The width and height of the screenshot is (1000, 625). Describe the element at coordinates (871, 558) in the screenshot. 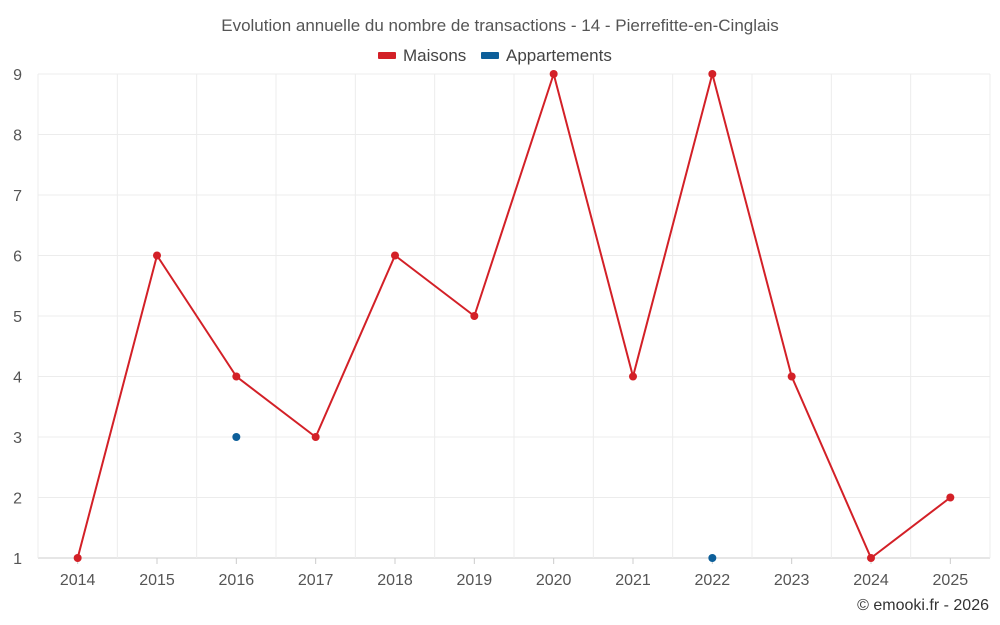

I see `point-maisons-2024` at that location.